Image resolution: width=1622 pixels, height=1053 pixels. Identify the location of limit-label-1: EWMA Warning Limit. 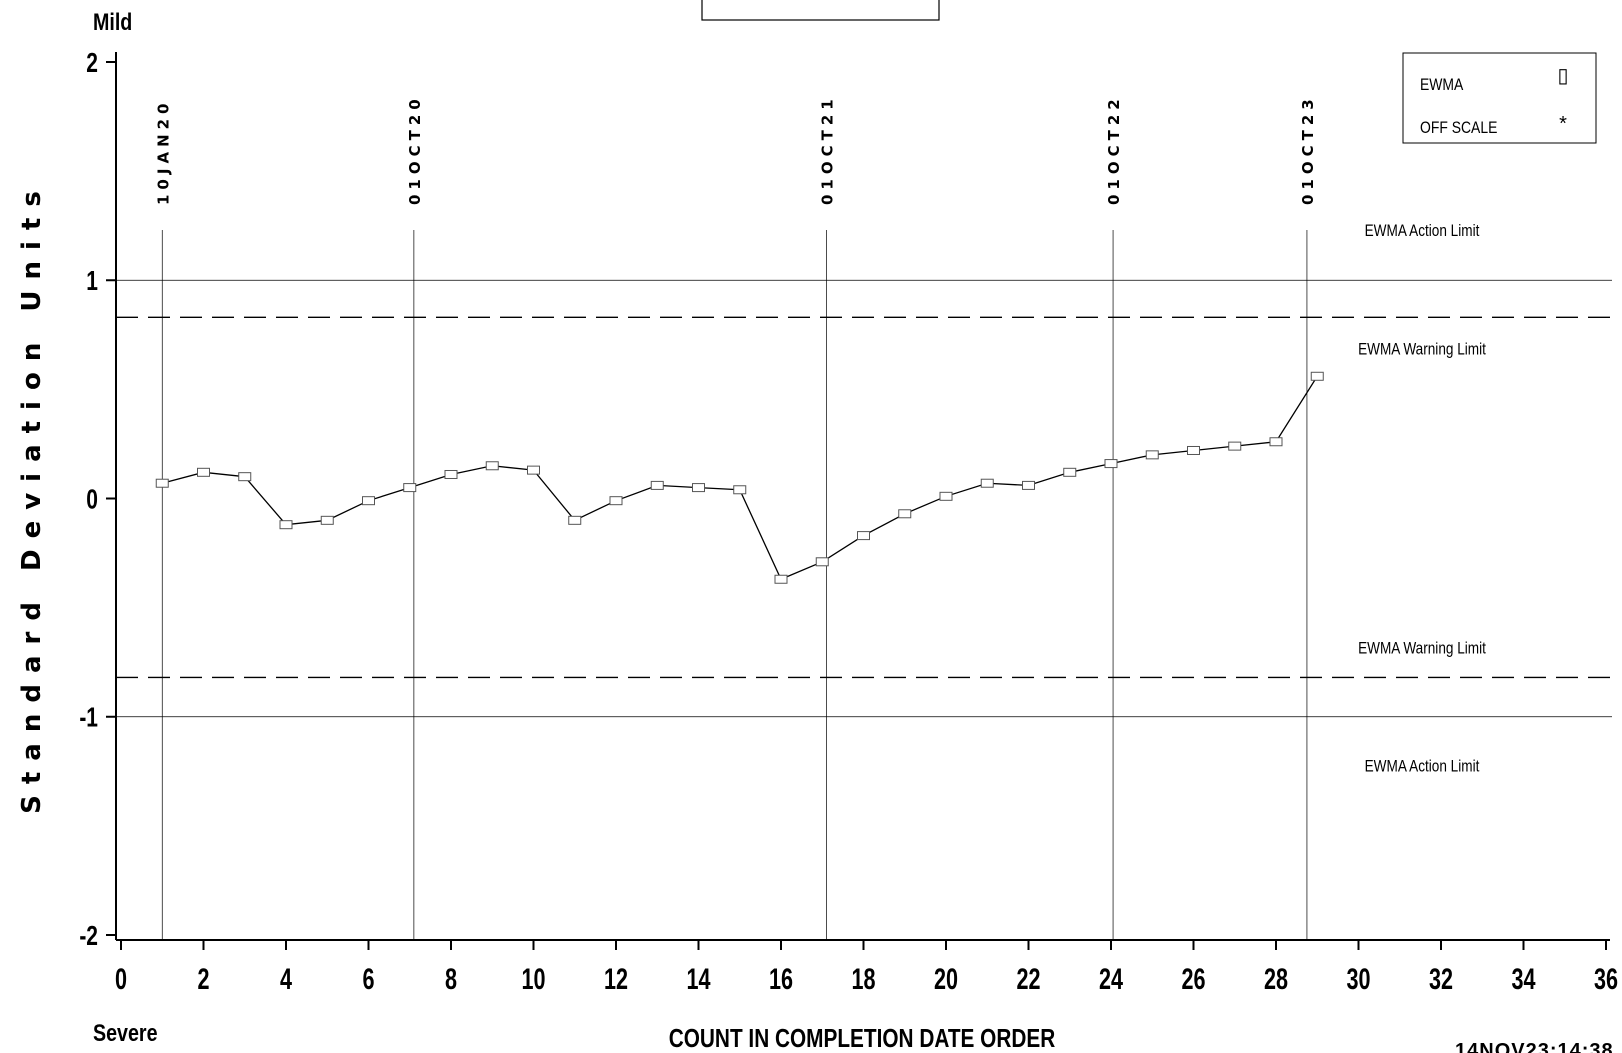
(1422, 349).